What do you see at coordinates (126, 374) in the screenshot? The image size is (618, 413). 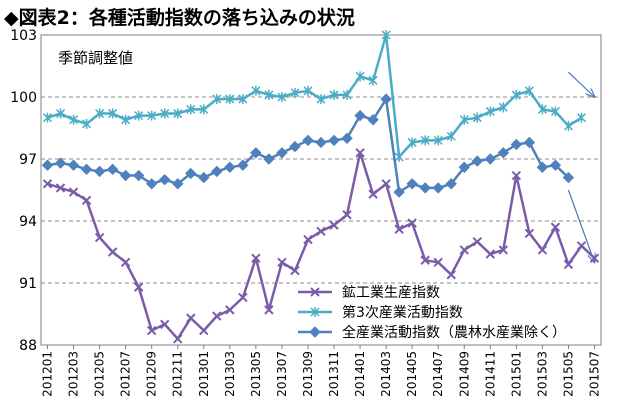 I see `x-tick-label: 201207` at bounding box center [126, 374].